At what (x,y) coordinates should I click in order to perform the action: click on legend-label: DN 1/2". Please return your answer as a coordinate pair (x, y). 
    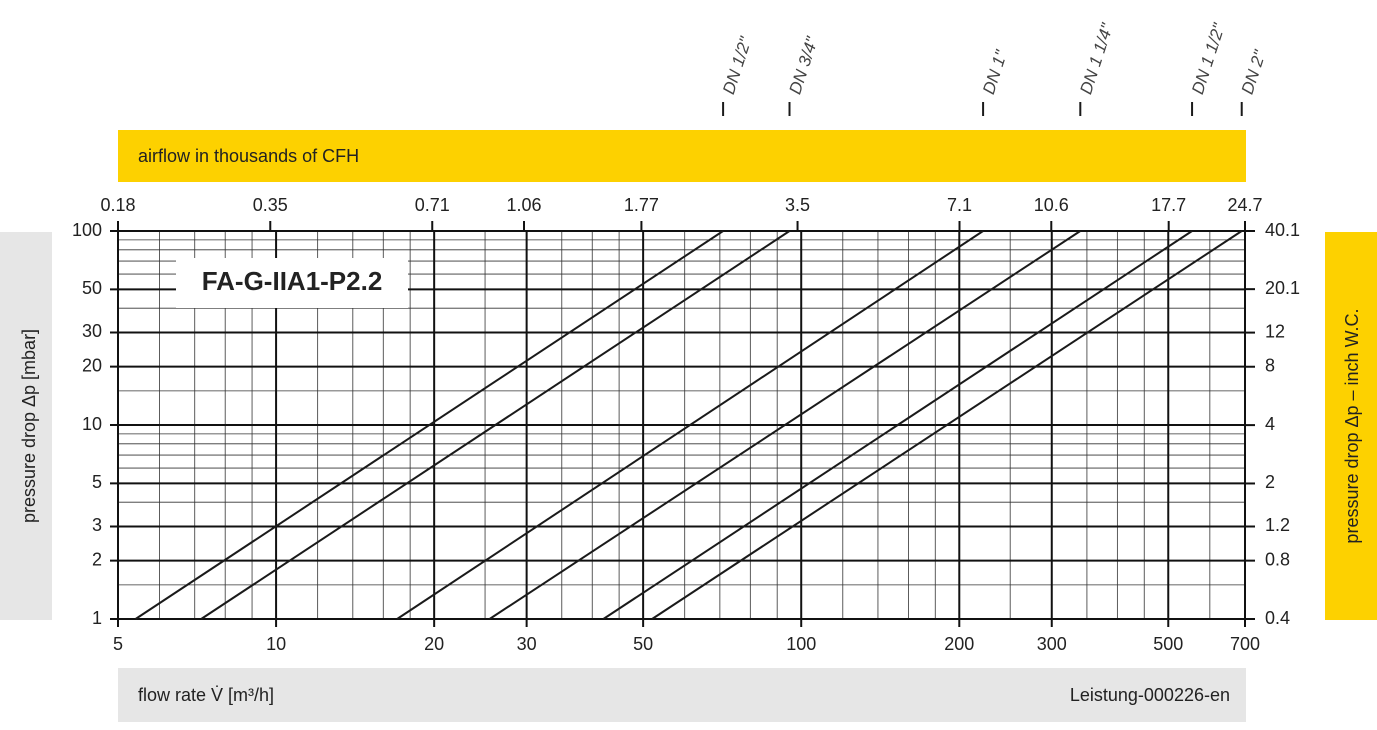
    Looking at the image, I should click on (737, 65).